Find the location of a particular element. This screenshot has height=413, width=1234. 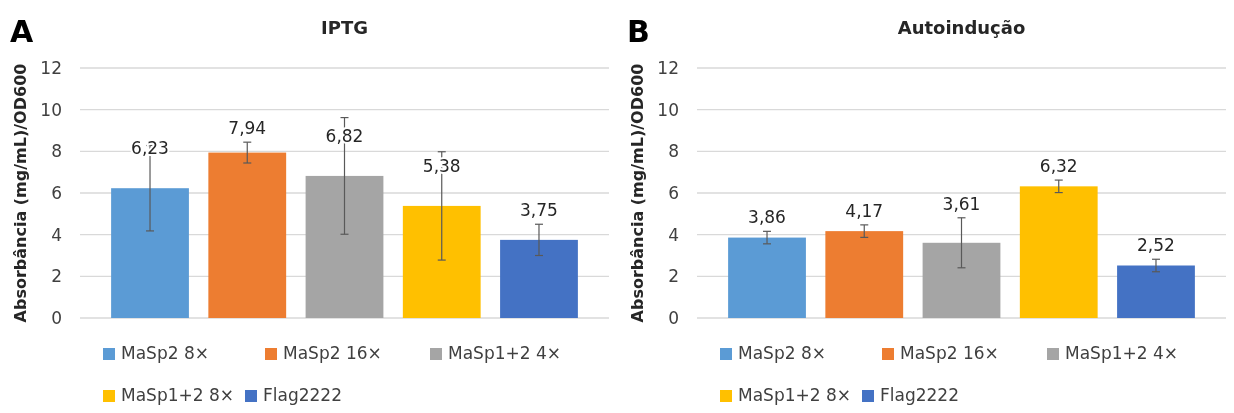

data-label: 3,75 is located at coordinates (539, 210).